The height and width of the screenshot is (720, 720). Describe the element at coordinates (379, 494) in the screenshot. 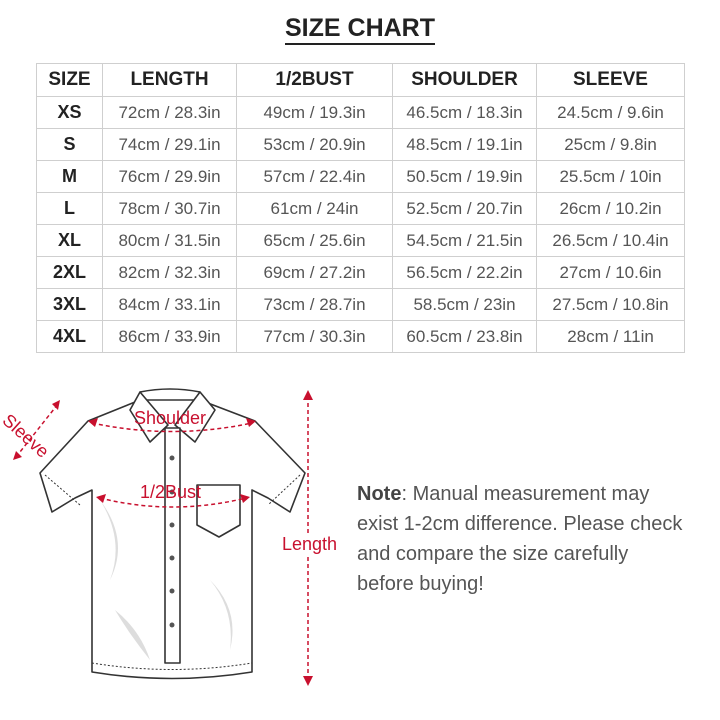

I see `note-label: Note` at that location.